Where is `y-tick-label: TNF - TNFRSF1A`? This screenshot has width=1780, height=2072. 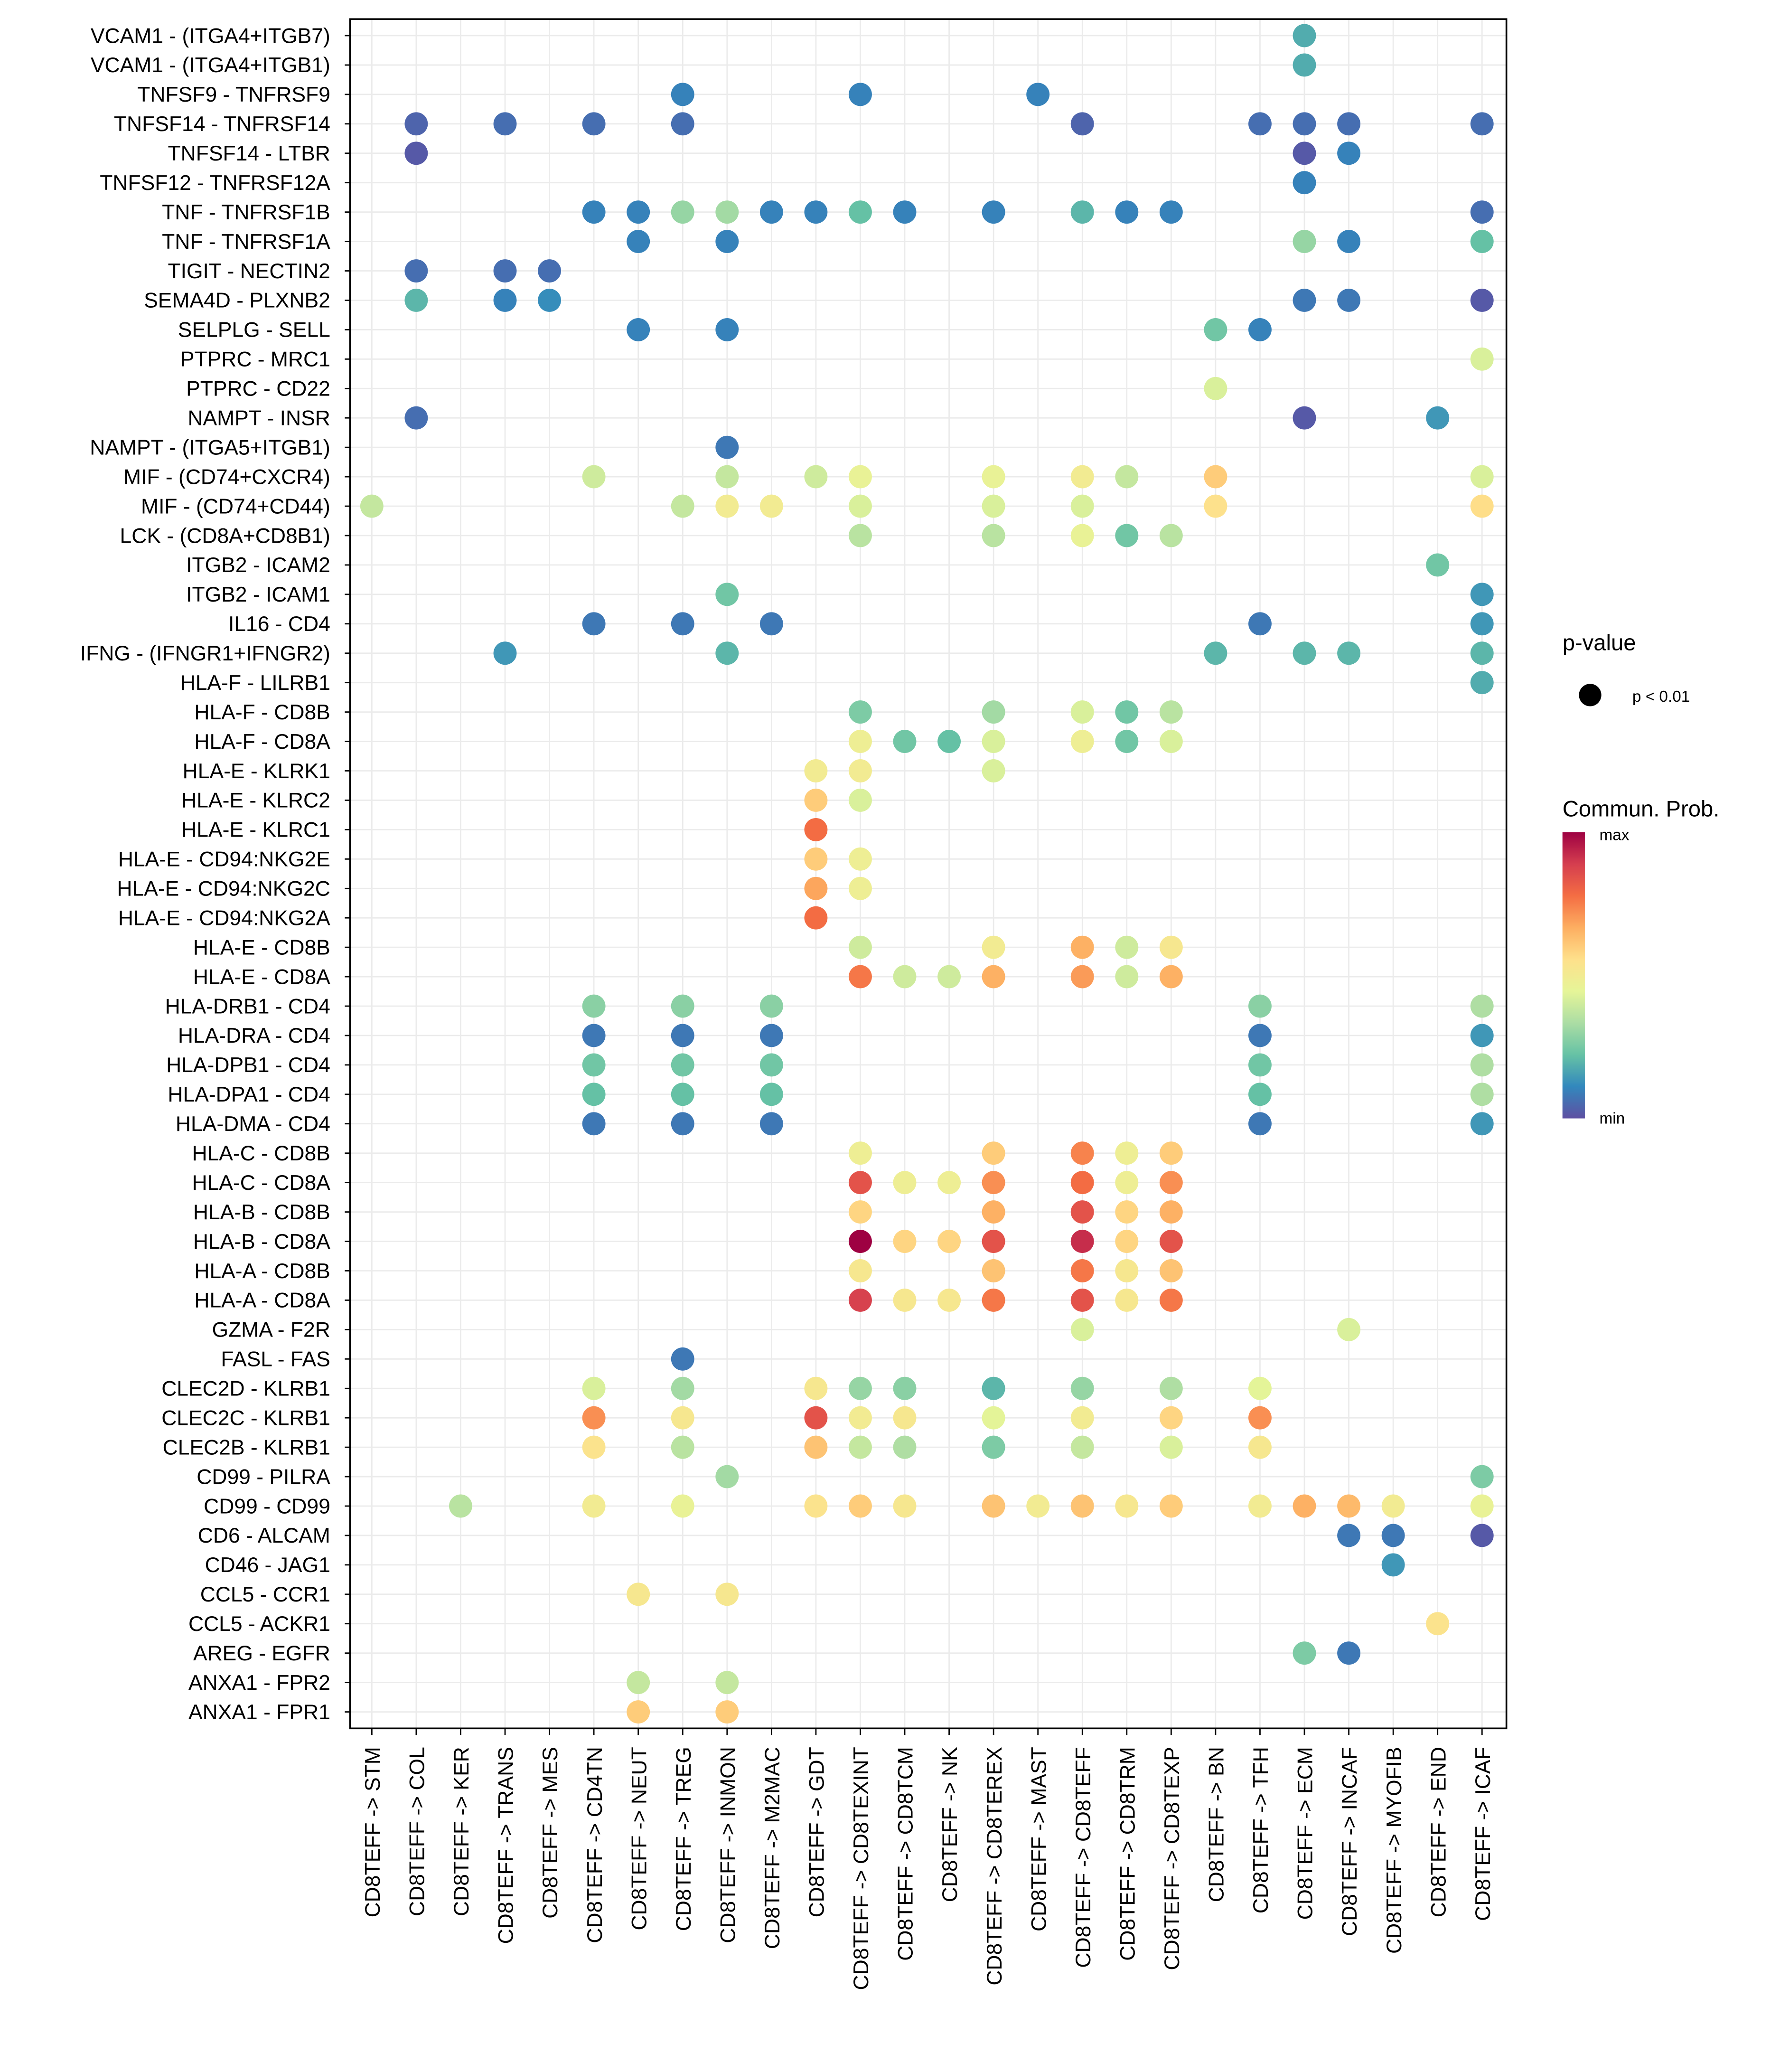
y-tick-label: TNF - TNFRSF1A is located at coordinates (246, 242).